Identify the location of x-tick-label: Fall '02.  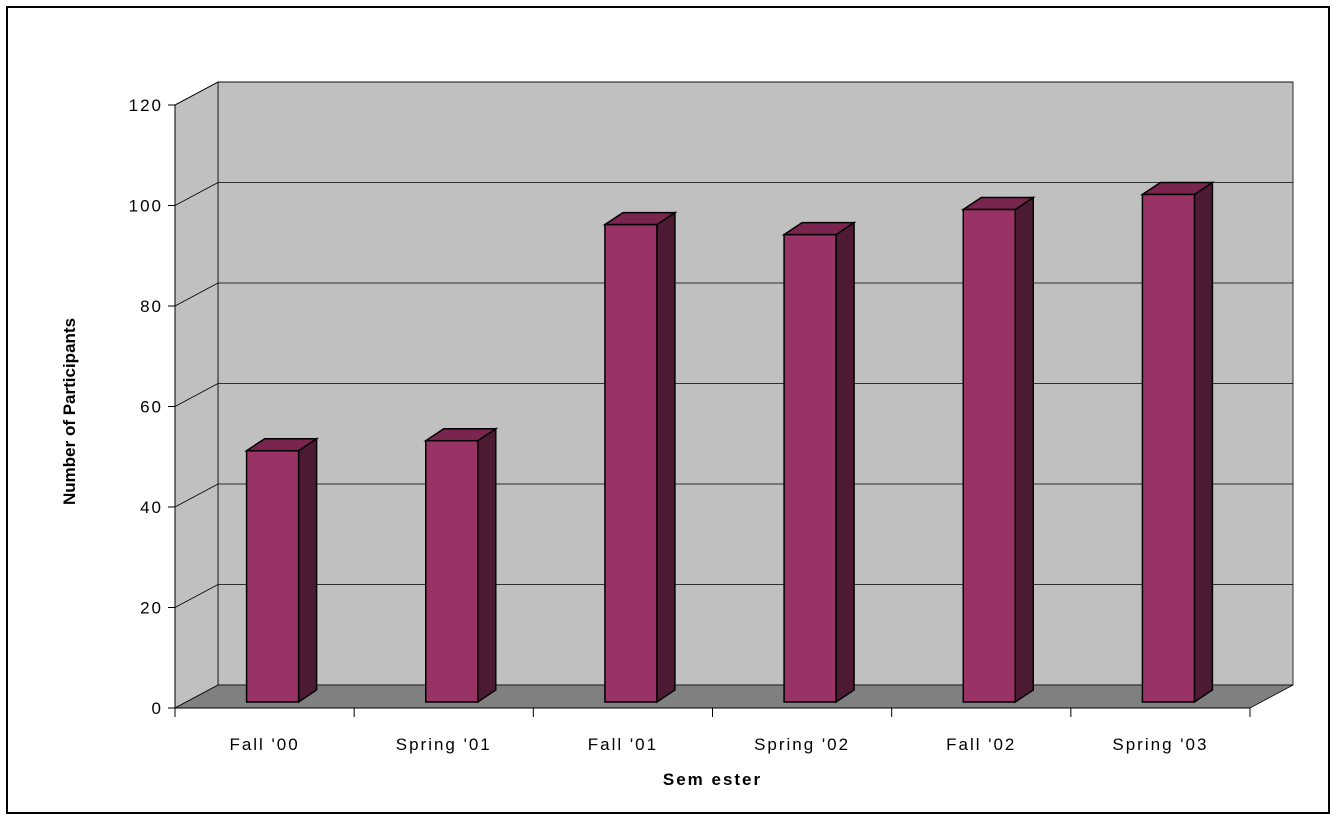
(981, 744).